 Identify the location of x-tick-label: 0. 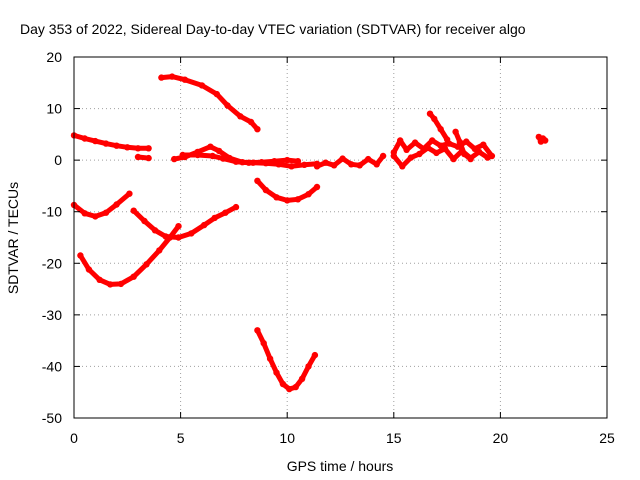
(74, 438).